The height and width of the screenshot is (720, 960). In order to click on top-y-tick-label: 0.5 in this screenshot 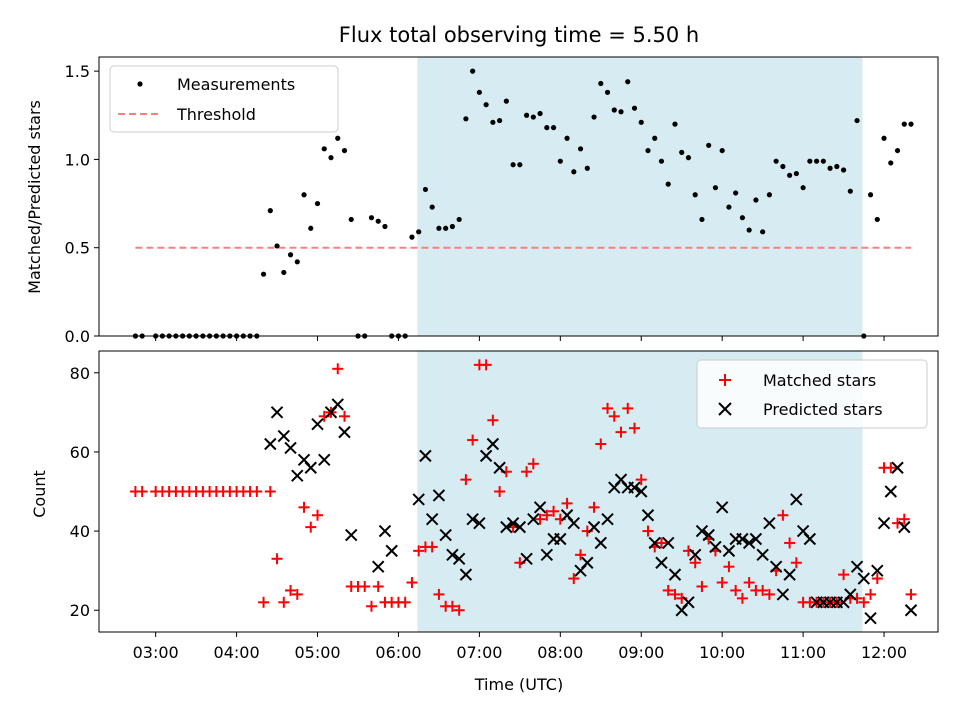, I will do `click(77, 248)`.